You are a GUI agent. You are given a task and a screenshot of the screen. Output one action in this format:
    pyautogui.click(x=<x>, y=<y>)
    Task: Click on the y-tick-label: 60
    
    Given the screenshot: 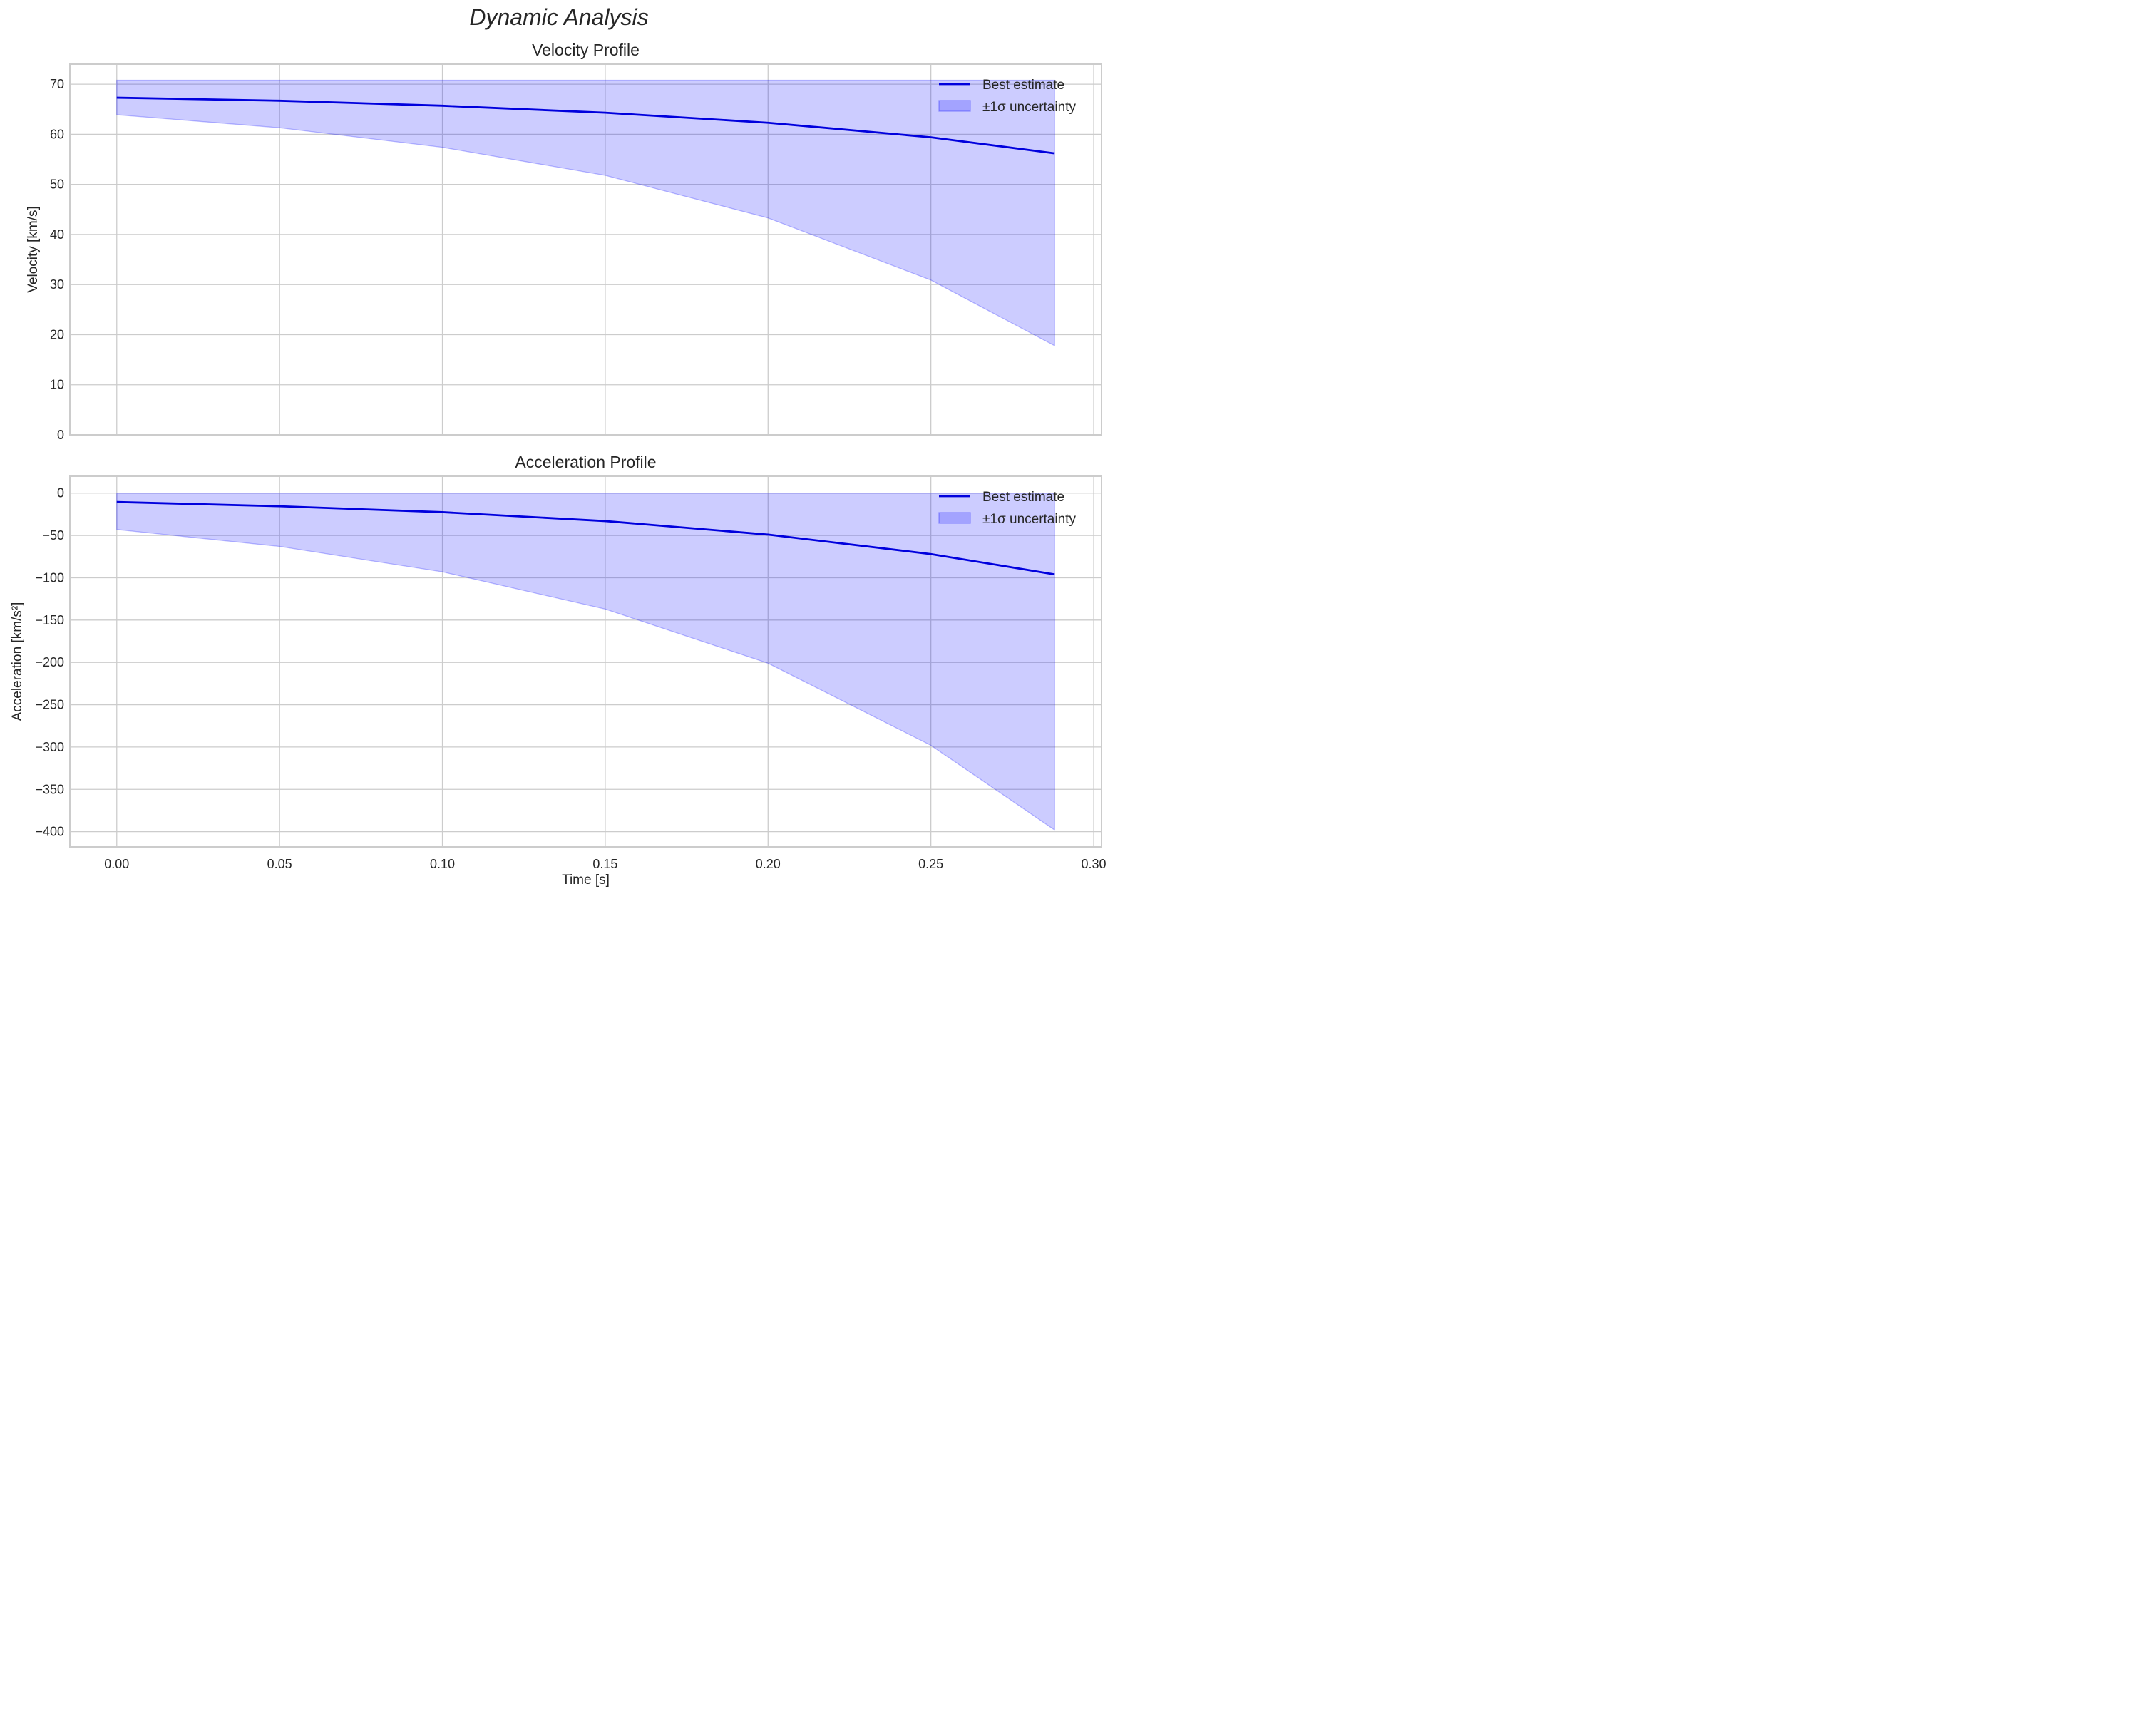 What is the action you would take?
    pyautogui.click(x=57, y=134)
    